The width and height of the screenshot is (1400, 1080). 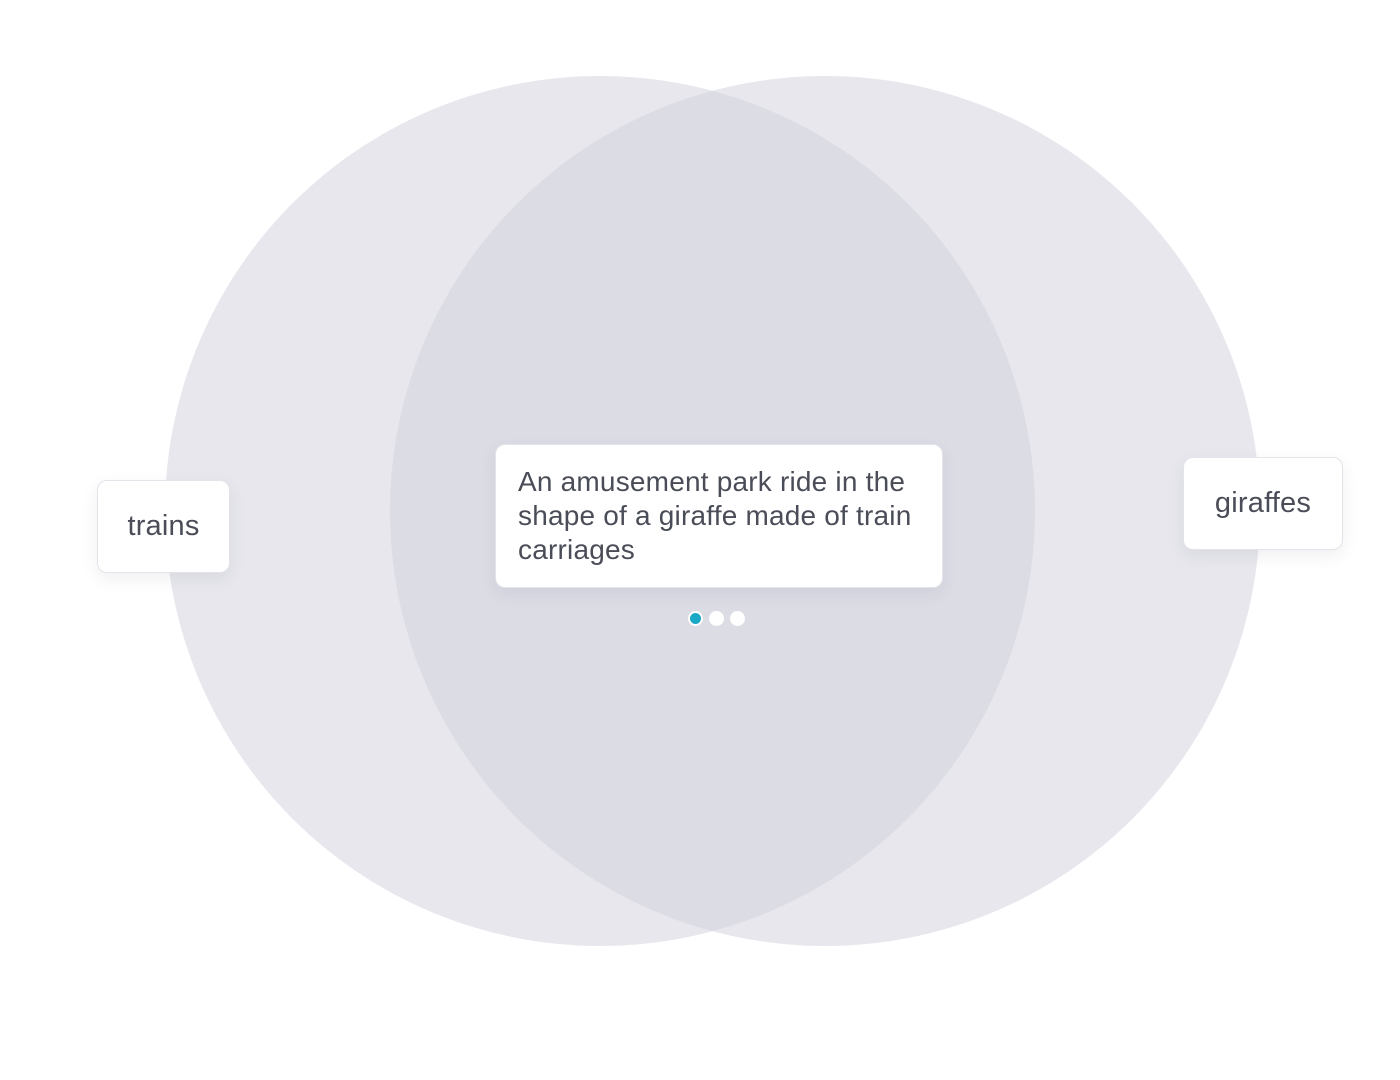 I want to click on pagination-dots, so click(x=716, y=618).